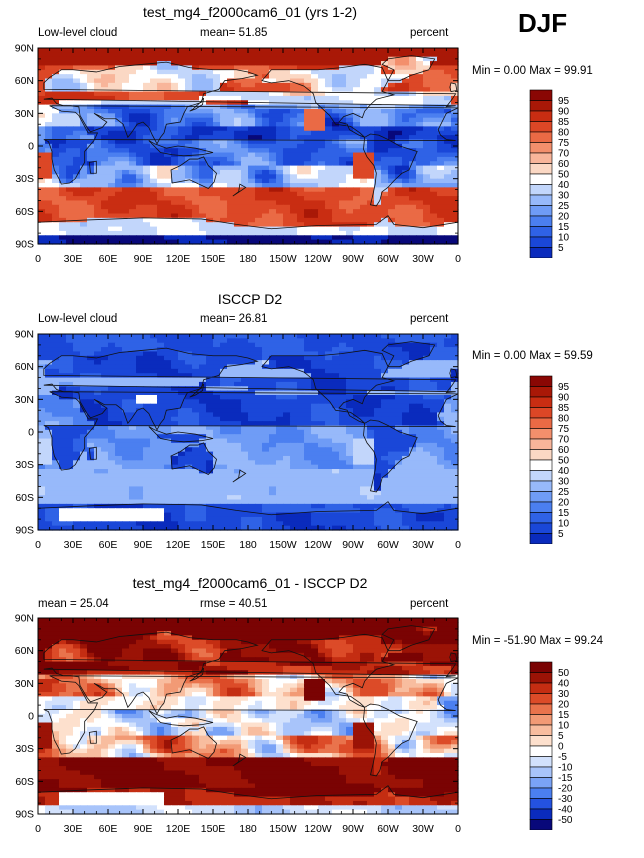 The height and width of the screenshot is (858, 644). What do you see at coordinates (538, 641) in the screenshot?
I see `panel3-minmax: Min = -51.90 Max = 99.24` at bounding box center [538, 641].